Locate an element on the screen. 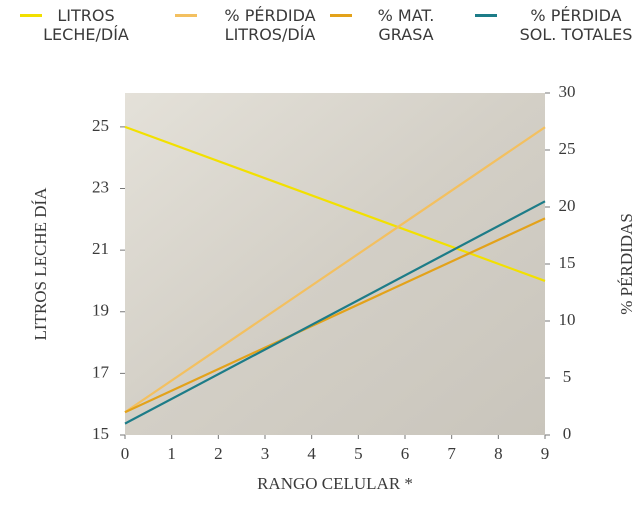  y-tick-label: 21 is located at coordinates (100, 248).